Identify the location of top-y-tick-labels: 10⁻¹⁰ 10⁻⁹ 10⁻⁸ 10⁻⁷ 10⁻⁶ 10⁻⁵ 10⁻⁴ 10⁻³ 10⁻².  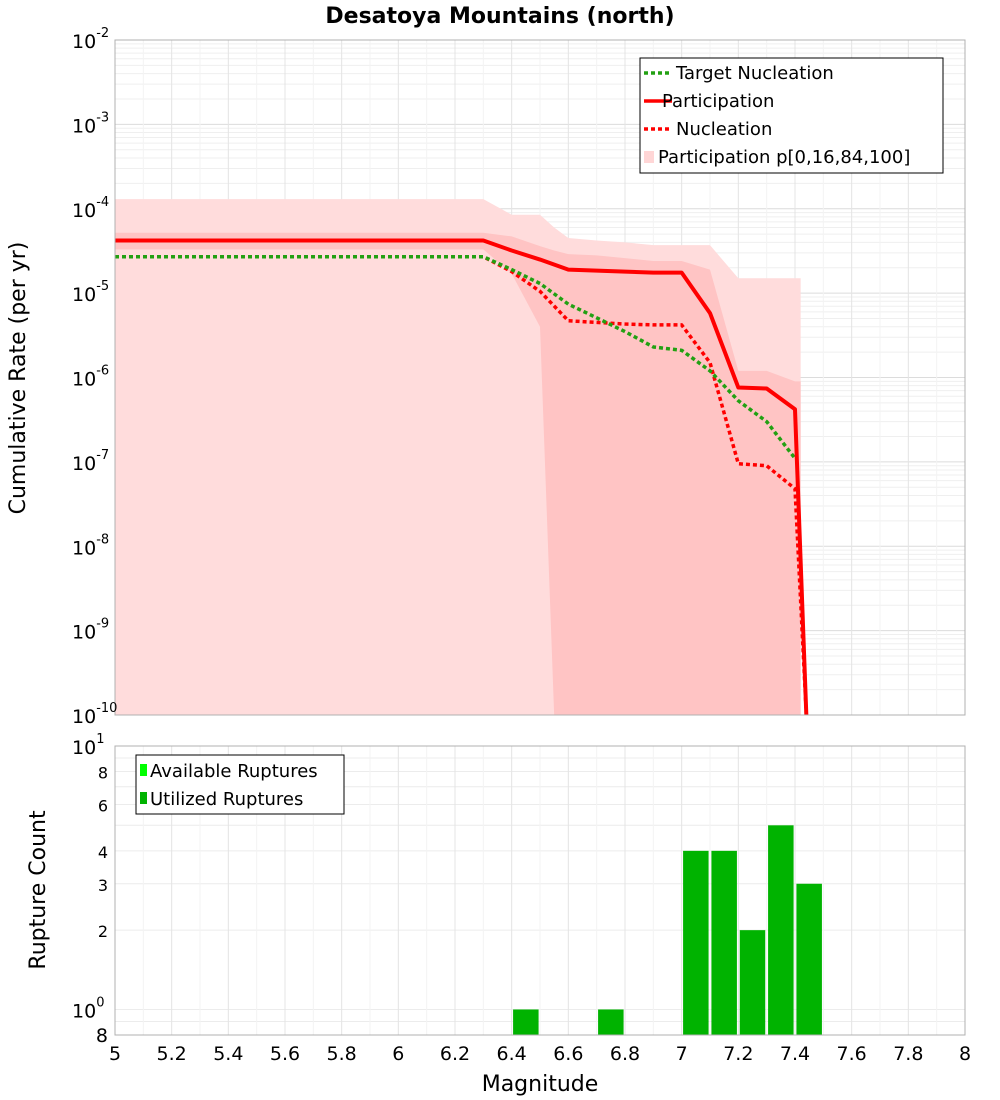
(94, 377).